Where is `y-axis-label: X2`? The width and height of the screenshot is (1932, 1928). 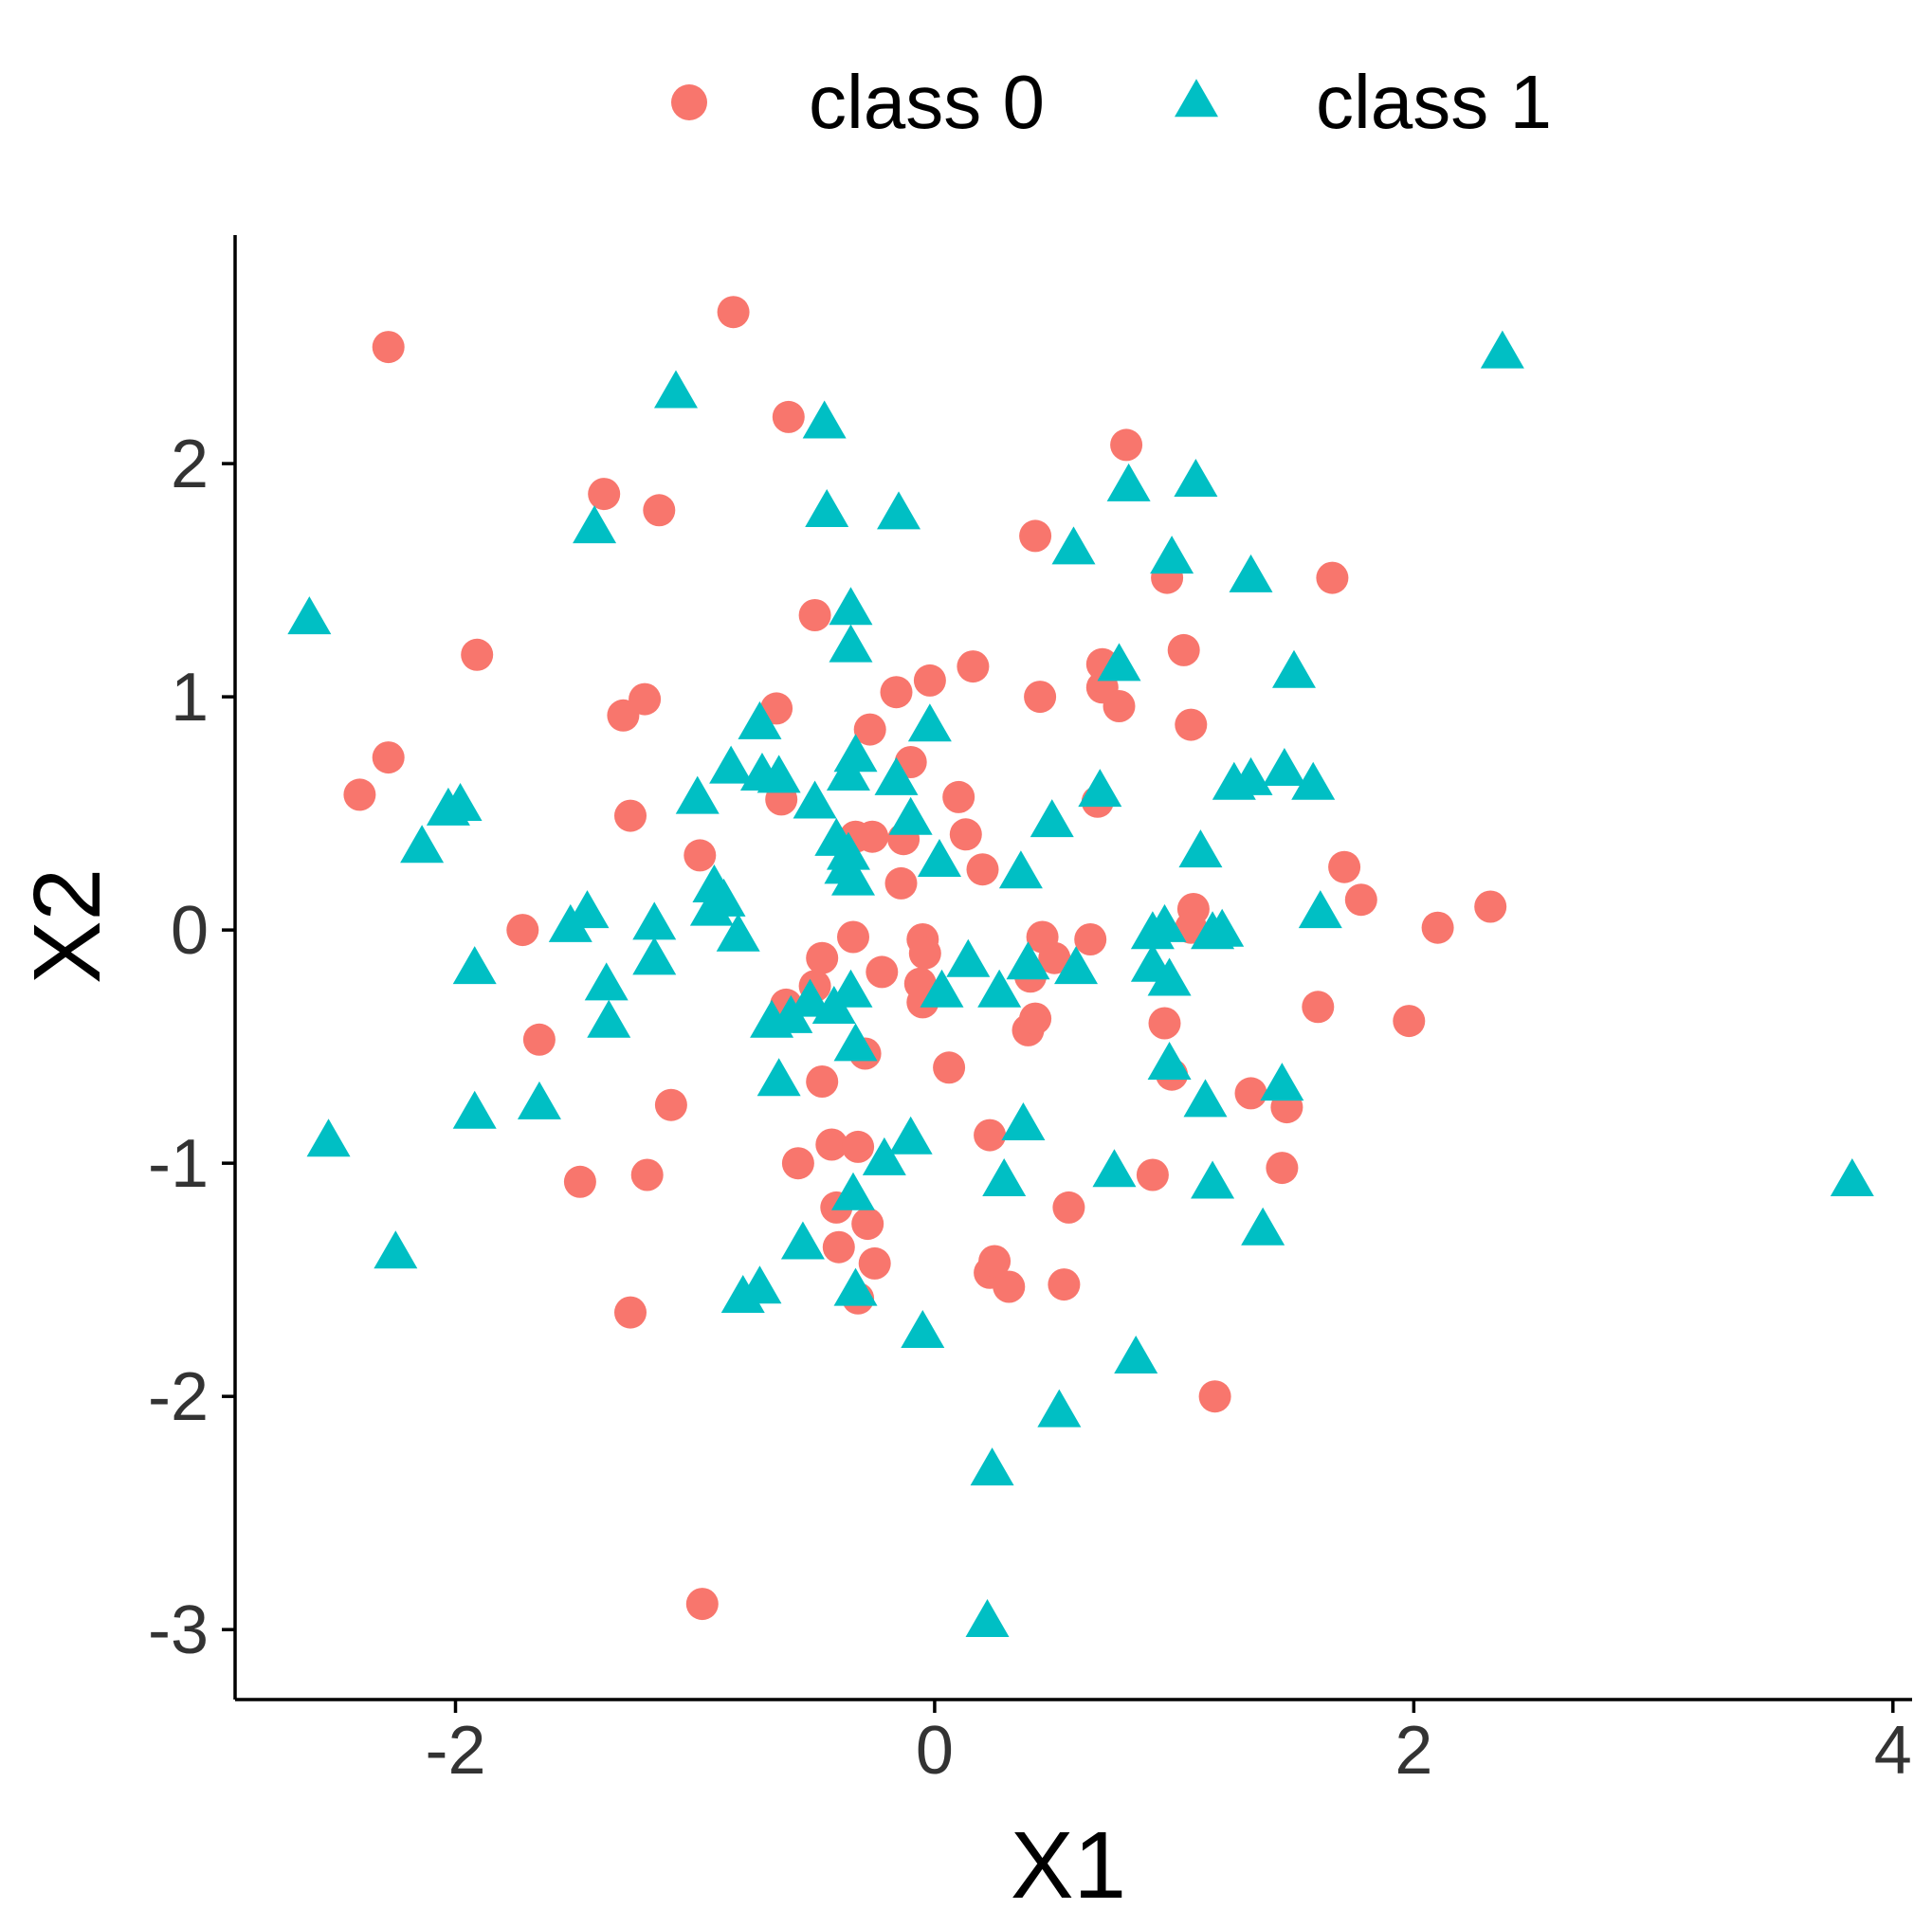
y-axis-label: X2 is located at coordinates (67, 926).